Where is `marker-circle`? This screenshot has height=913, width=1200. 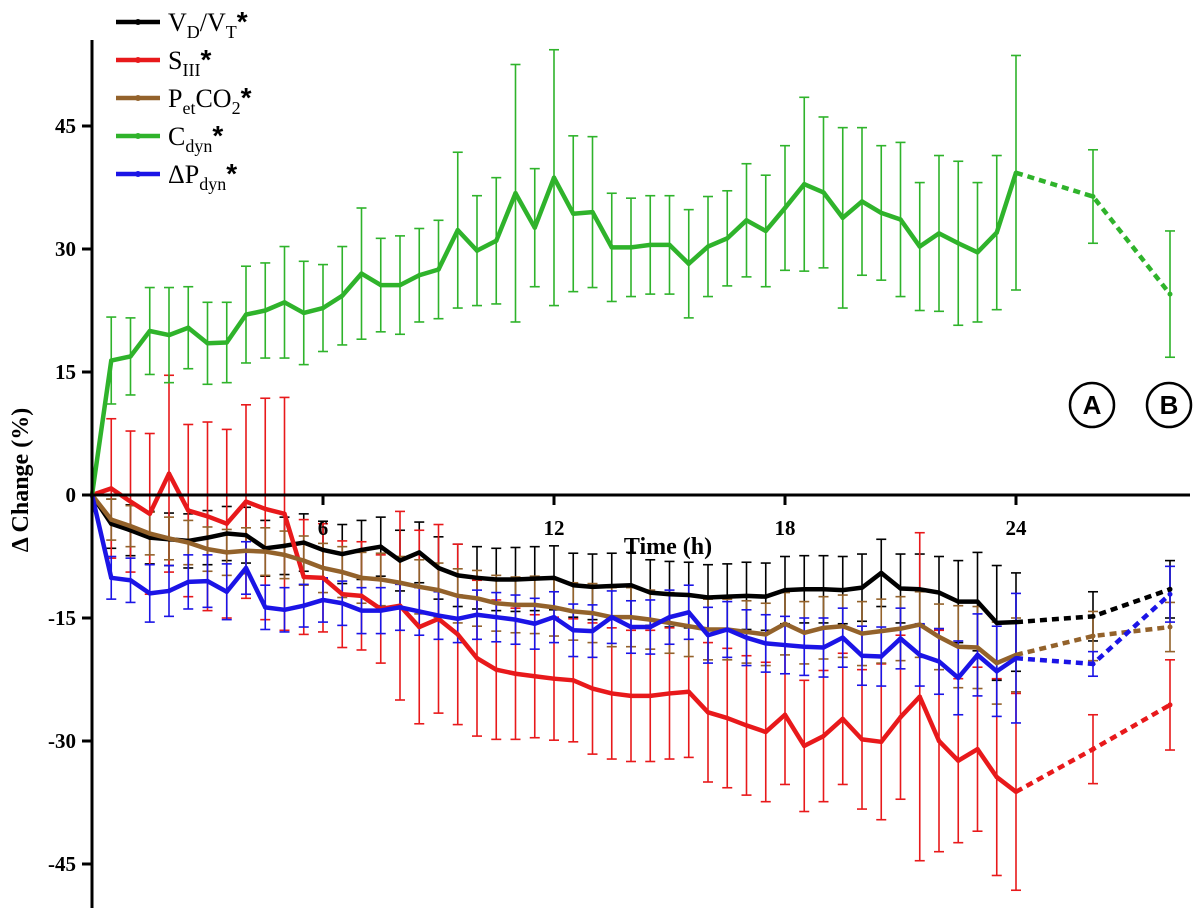
marker-circle is located at coordinates (1092, 405).